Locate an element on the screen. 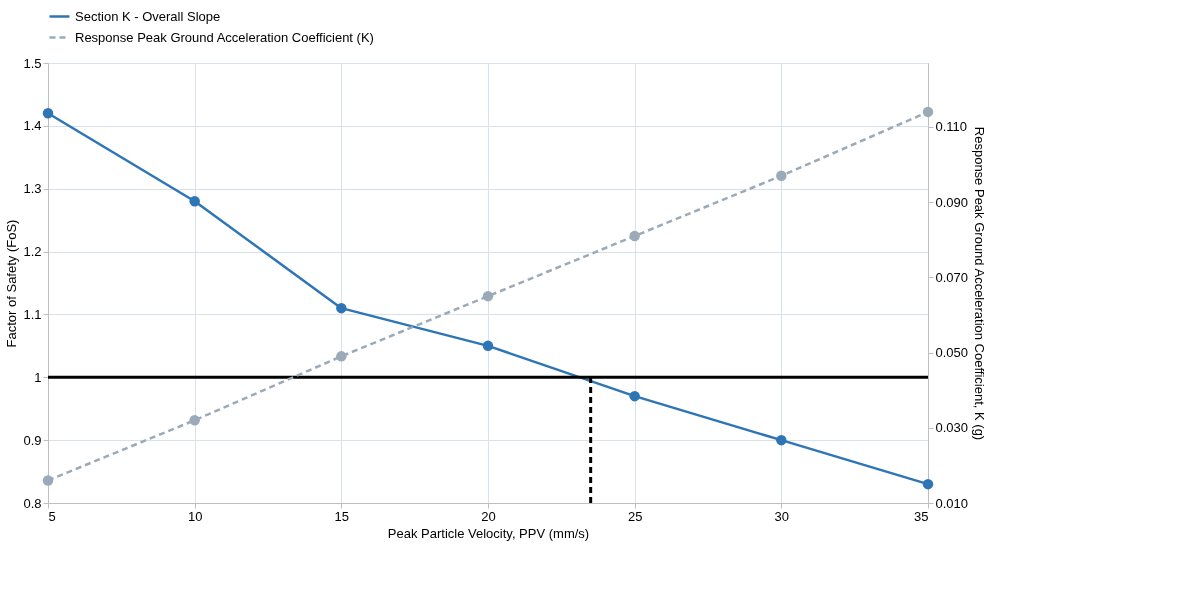  y2-axis-title: Response Peak Ground Acceleration Coefficient, K (g) is located at coordinates (980, 283).